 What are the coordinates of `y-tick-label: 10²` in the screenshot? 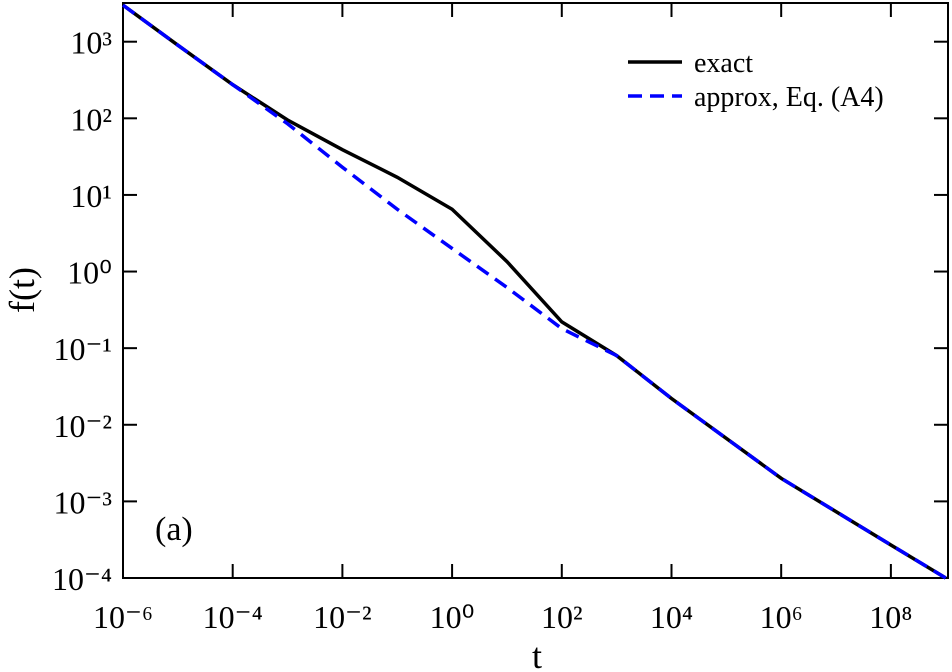 It's located at (91, 119).